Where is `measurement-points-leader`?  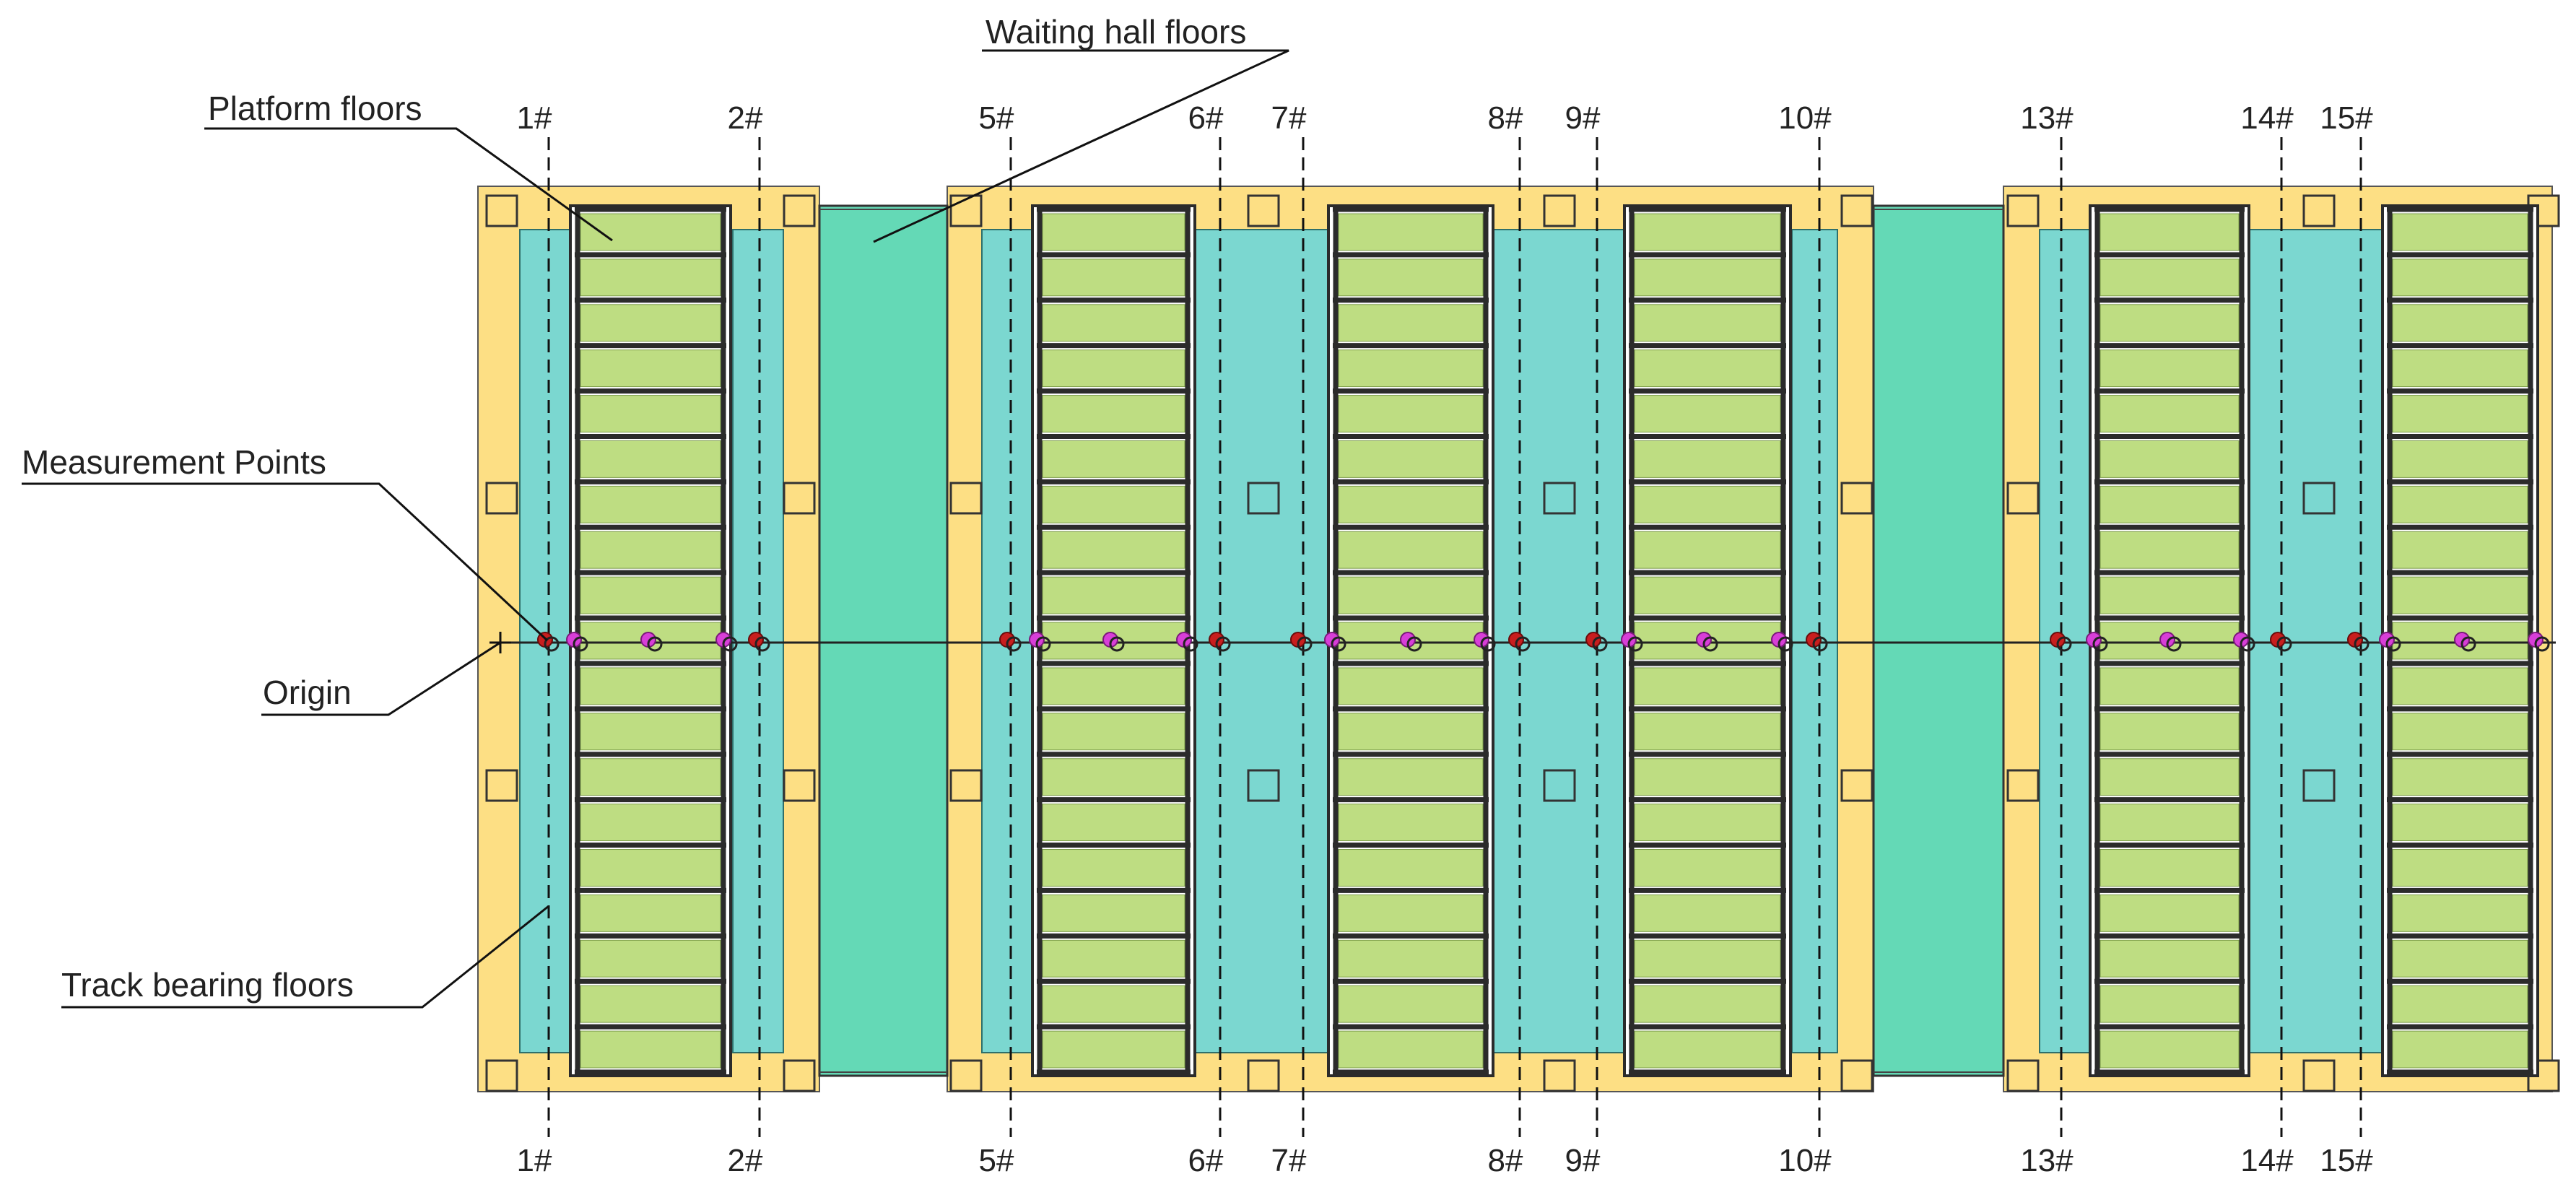 measurement-points-leader is located at coordinates (285, 562).